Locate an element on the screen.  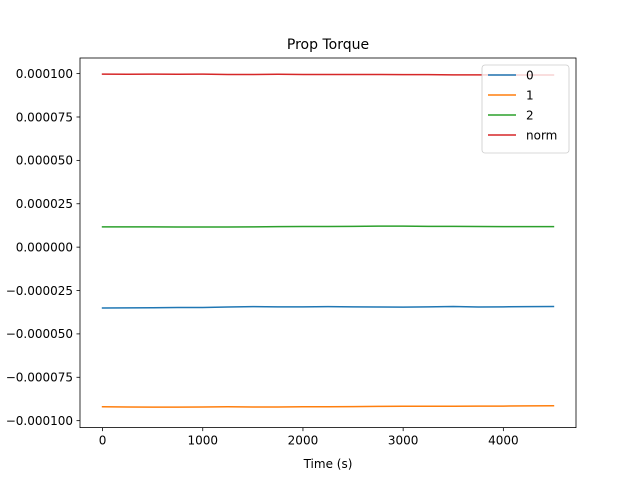
series-line-norm is located at coordinates (328, 74).